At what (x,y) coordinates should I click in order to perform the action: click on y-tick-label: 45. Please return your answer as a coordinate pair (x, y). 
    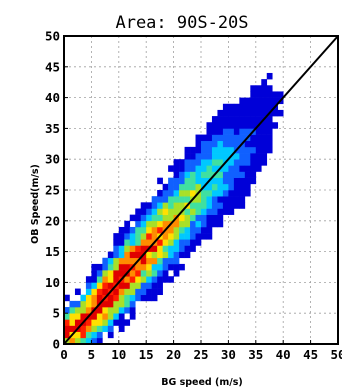
    Looking at the image, I should click on (52, 66).